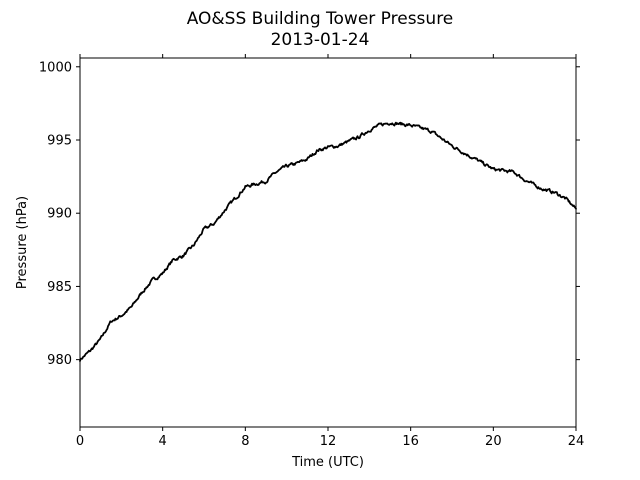 The height and width of the screenshot is (480, 640). Describe the element at coordinates (22, 242) in the screenshot. I see `y-axis-label: Pressure (hPa)` at that location.